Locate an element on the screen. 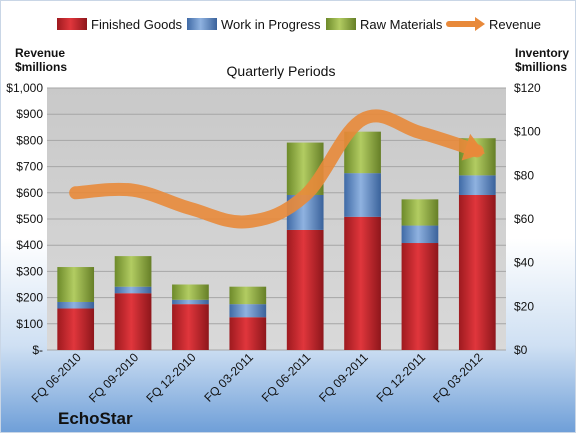  legend-label-finished-goods: Finished Goods is located at coordinates (137, 24).